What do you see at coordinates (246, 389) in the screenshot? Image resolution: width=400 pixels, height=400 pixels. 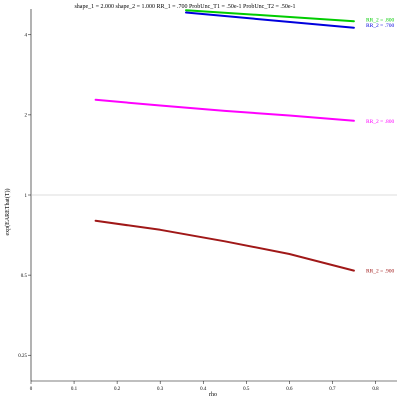 I see `x-tick-label: 0.5` at bounding box center [246, 389].